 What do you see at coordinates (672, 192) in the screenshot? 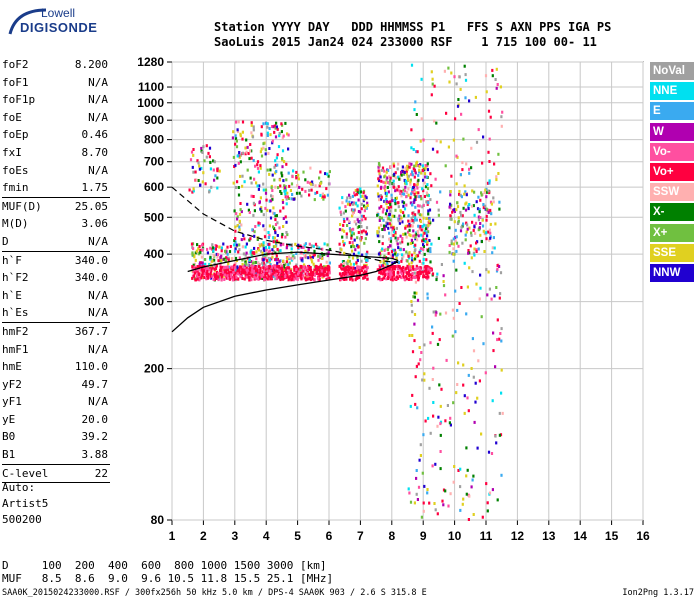
I see `legend-item-ssw: SSW` at bounding box center [672, 192].